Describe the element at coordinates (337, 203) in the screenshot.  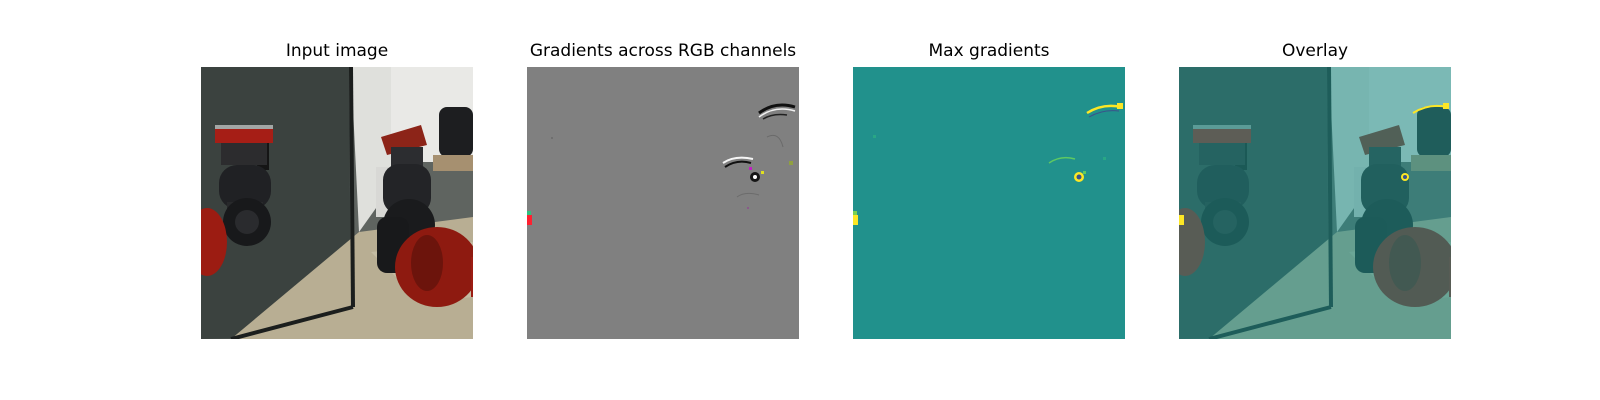
I see `robot-arm-photo` at that location.